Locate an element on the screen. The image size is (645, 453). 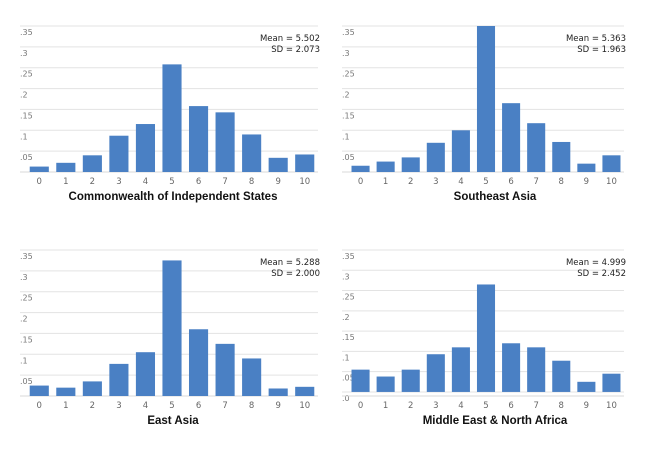
chart-title: East Asia is located at coordinates (173, 421).